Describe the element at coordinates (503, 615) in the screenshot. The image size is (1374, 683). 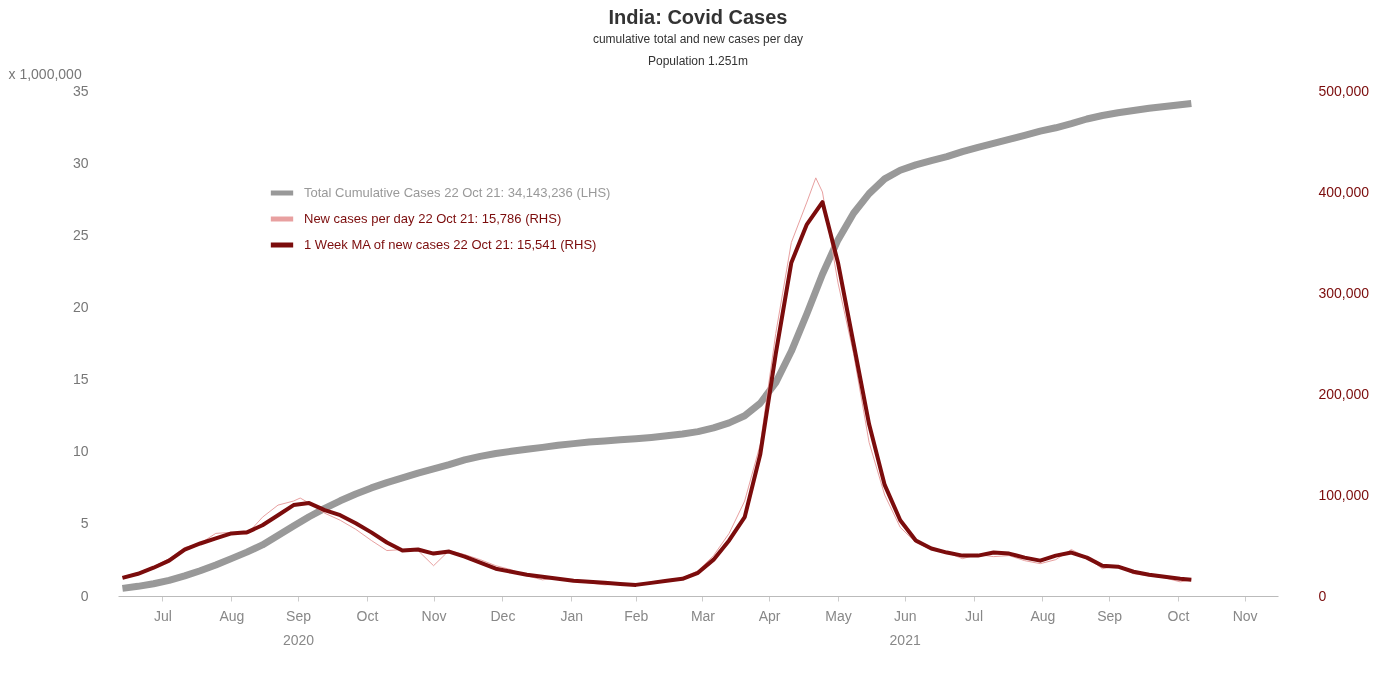
I see `x-tick-label: Dec` at that location.